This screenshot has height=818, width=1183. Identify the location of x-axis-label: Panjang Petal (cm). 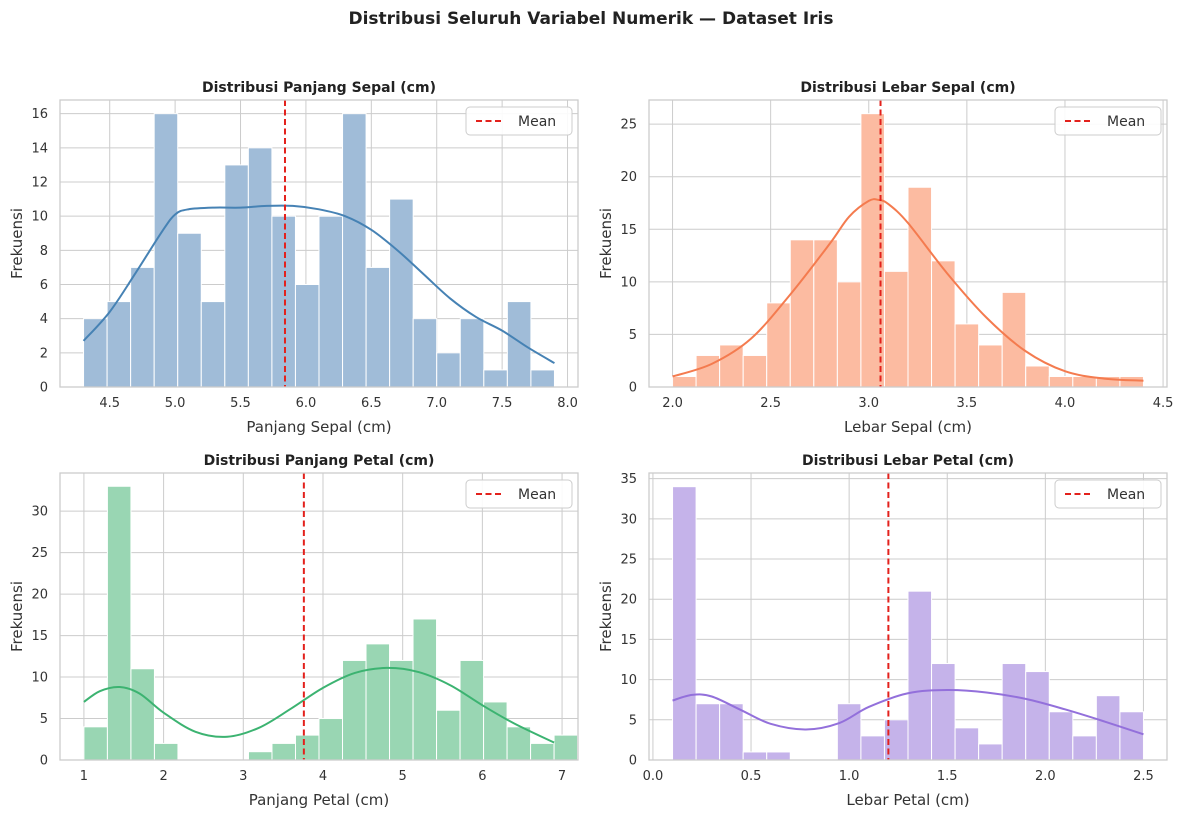
(319, 800).